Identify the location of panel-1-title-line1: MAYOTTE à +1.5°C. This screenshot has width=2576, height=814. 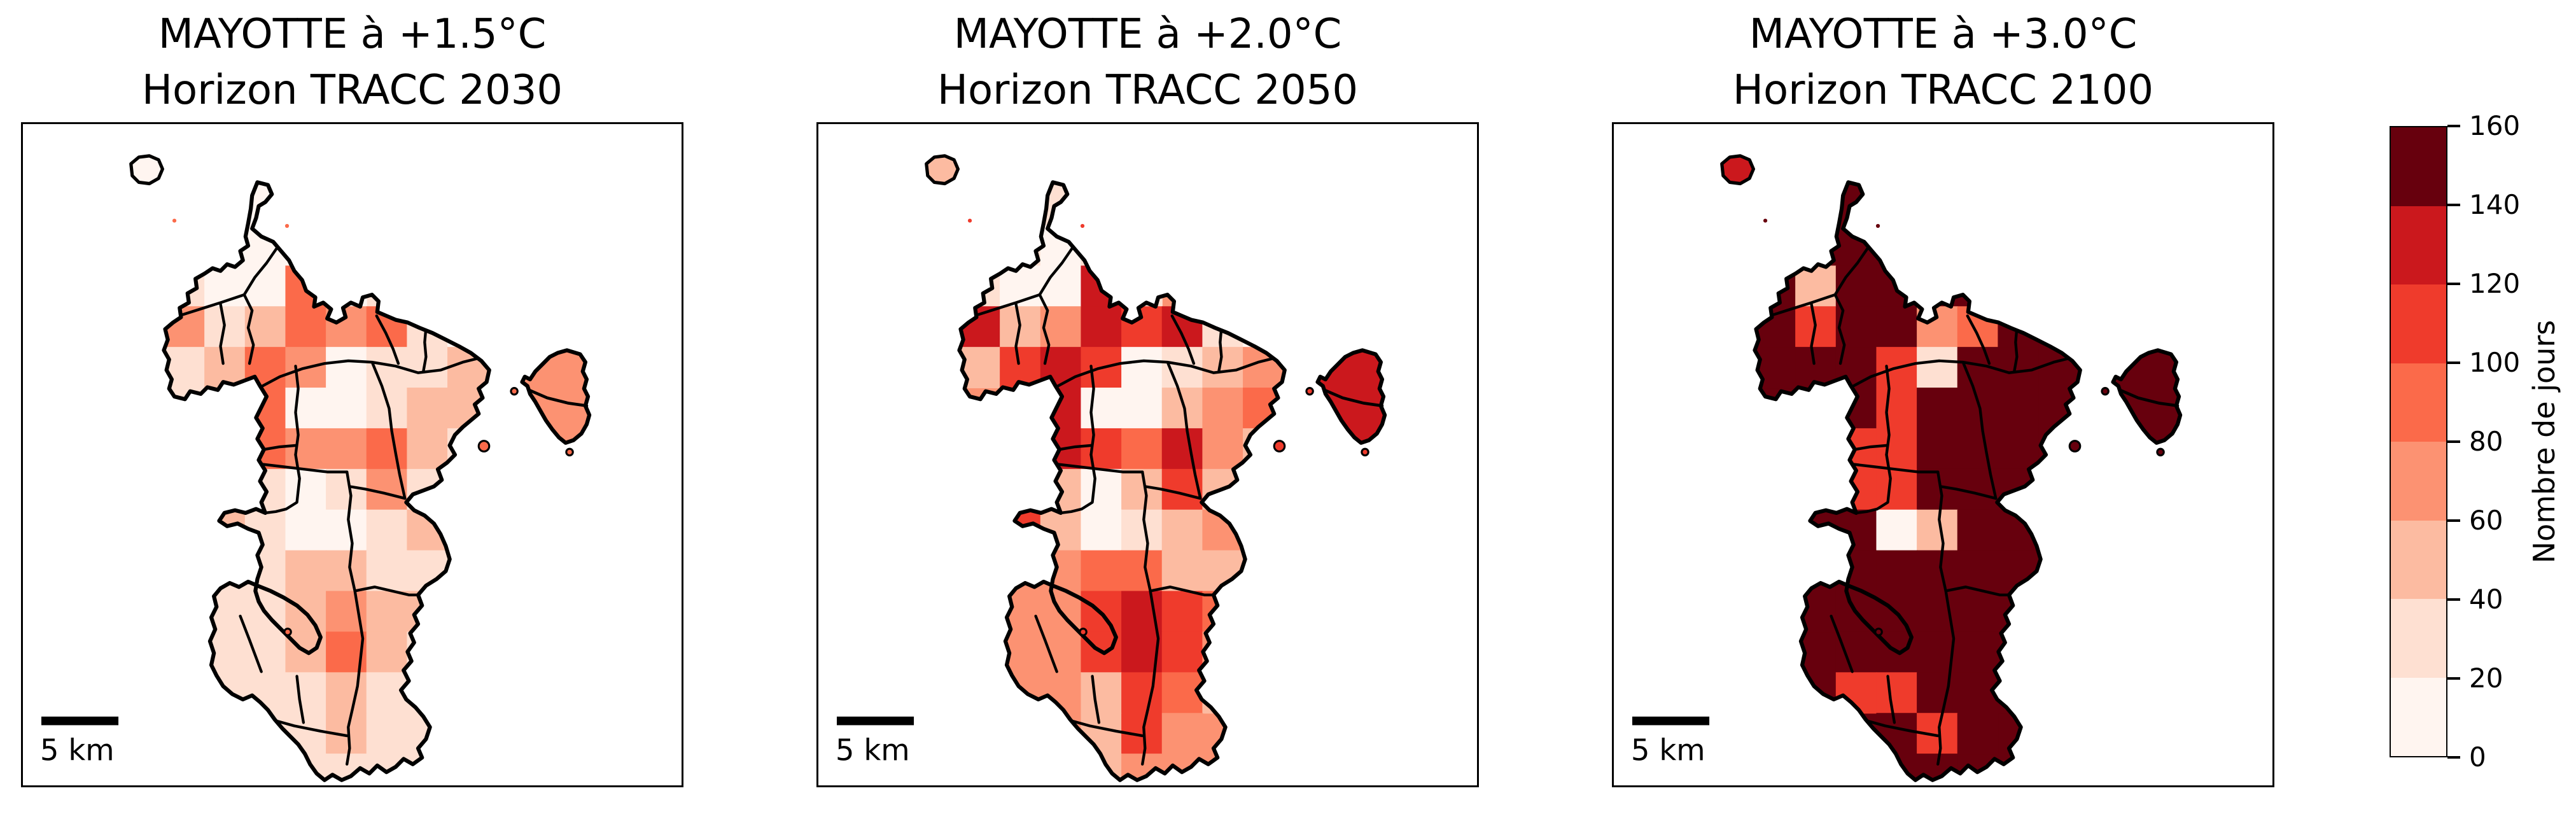
(352, 34).